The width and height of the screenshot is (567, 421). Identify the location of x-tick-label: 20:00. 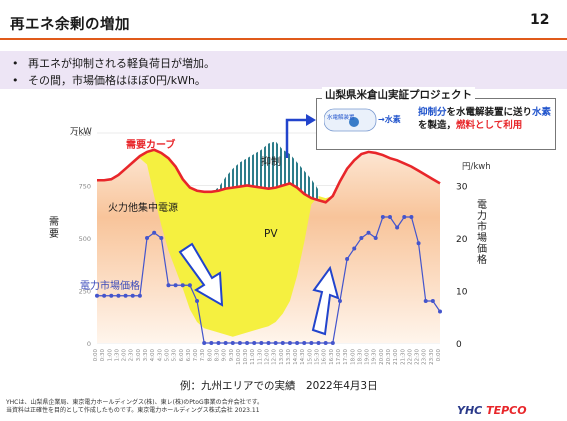
(382, 357).